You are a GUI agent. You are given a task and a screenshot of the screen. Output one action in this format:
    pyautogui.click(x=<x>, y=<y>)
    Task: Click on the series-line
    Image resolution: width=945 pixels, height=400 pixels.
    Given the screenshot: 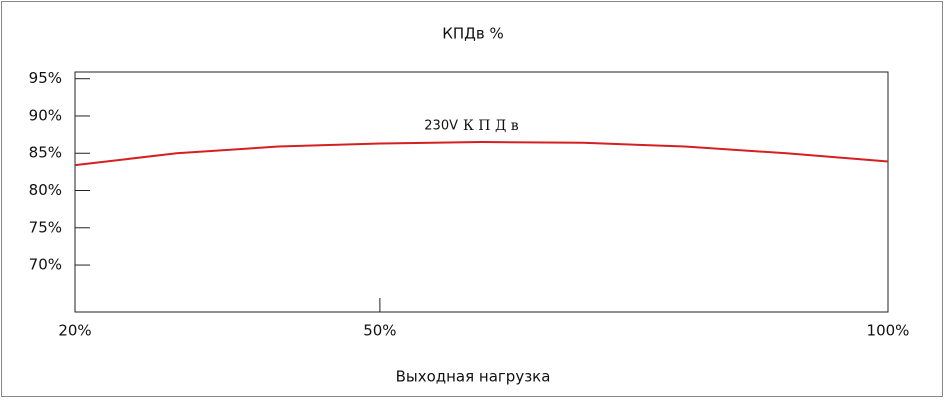 What is the action you would take?
    pyautogui.click(x=481, y=154)
    